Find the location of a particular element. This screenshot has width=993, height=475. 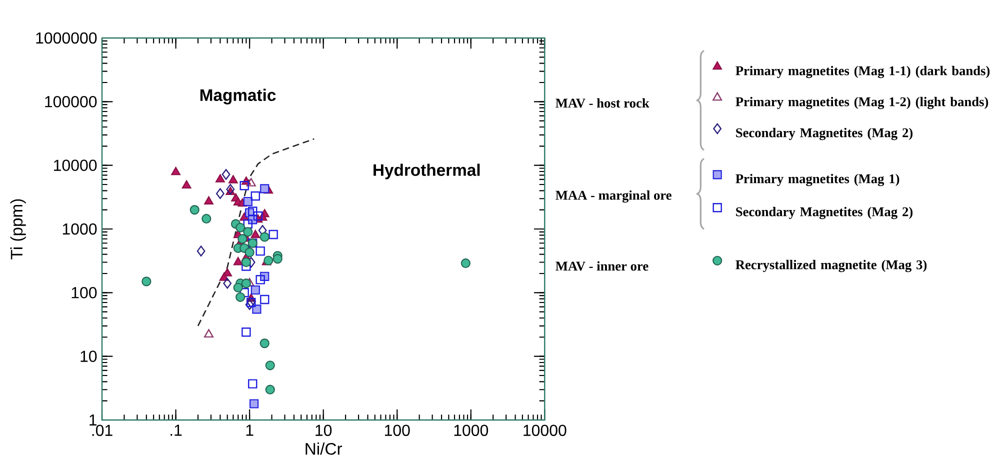

text: MAA - marginal ore is located at coordinates (614, 196).